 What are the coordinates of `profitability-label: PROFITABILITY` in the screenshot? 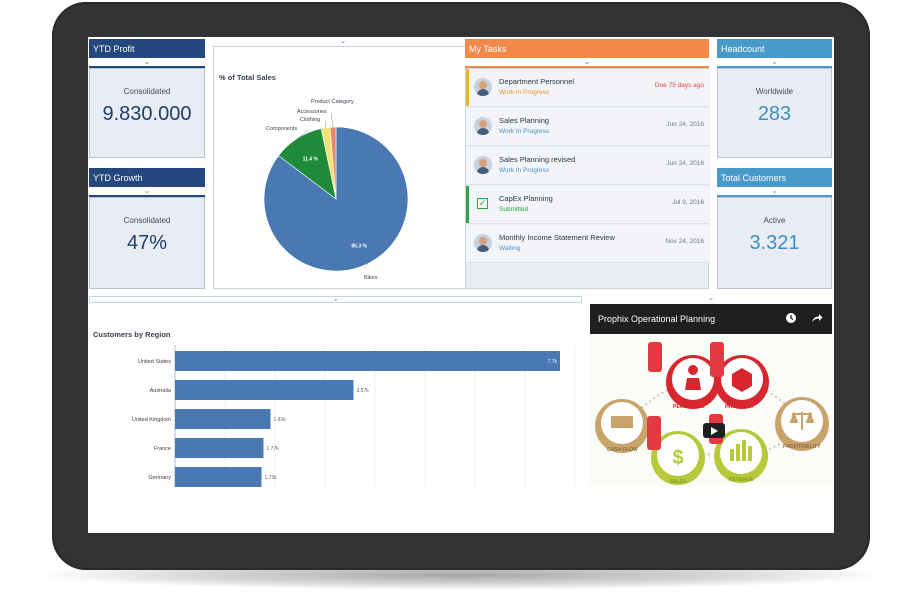 It's located at (802, 447).